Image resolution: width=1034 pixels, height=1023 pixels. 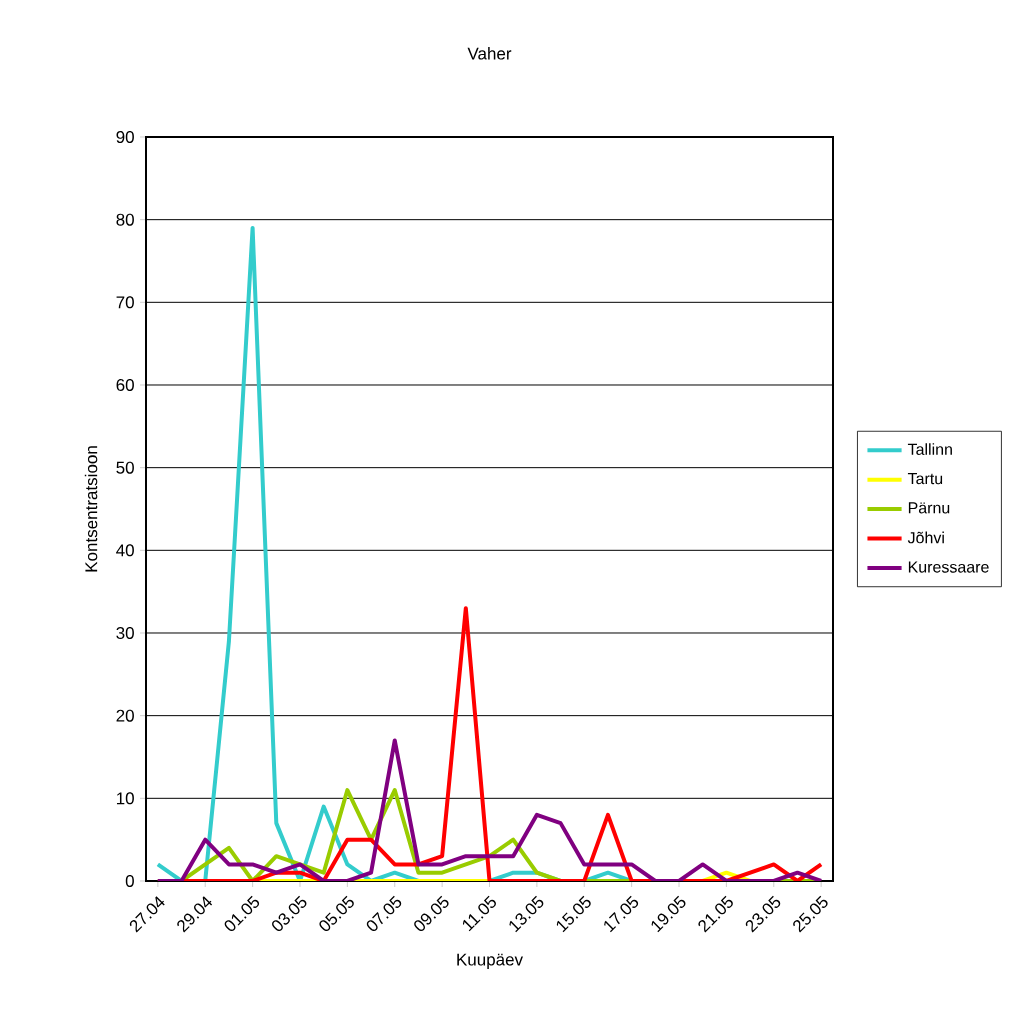 I want to click on chart-title: Vaher, so click(x=489, y=53).